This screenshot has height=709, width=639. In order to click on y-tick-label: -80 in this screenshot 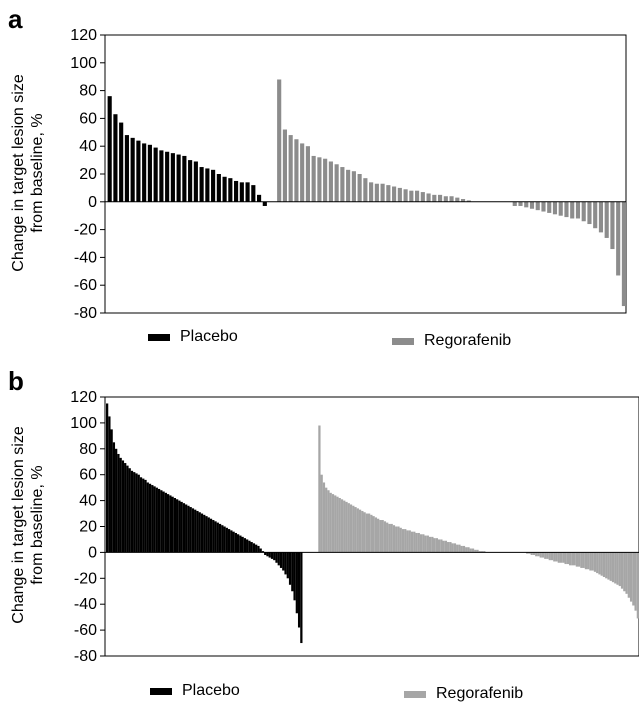, I will do `click(85, 313)`.